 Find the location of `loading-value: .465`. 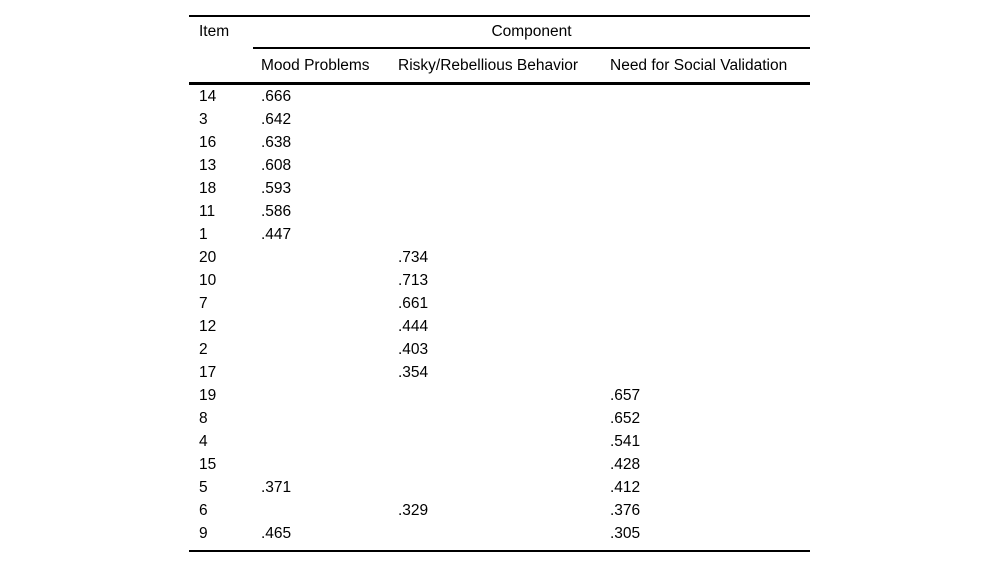

loading-value: .465 is located at coordinates (276, 533).